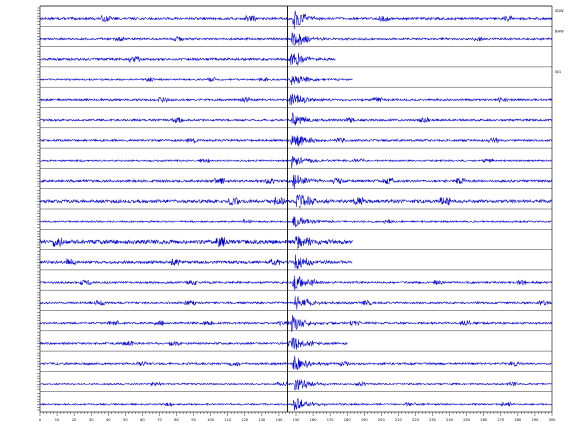 Image resolution: width=580 pixels, height=440 pixels. Describe the element at coordinates (57, 420) in the screenshot. I see `x-tick-label: 10` at that location.